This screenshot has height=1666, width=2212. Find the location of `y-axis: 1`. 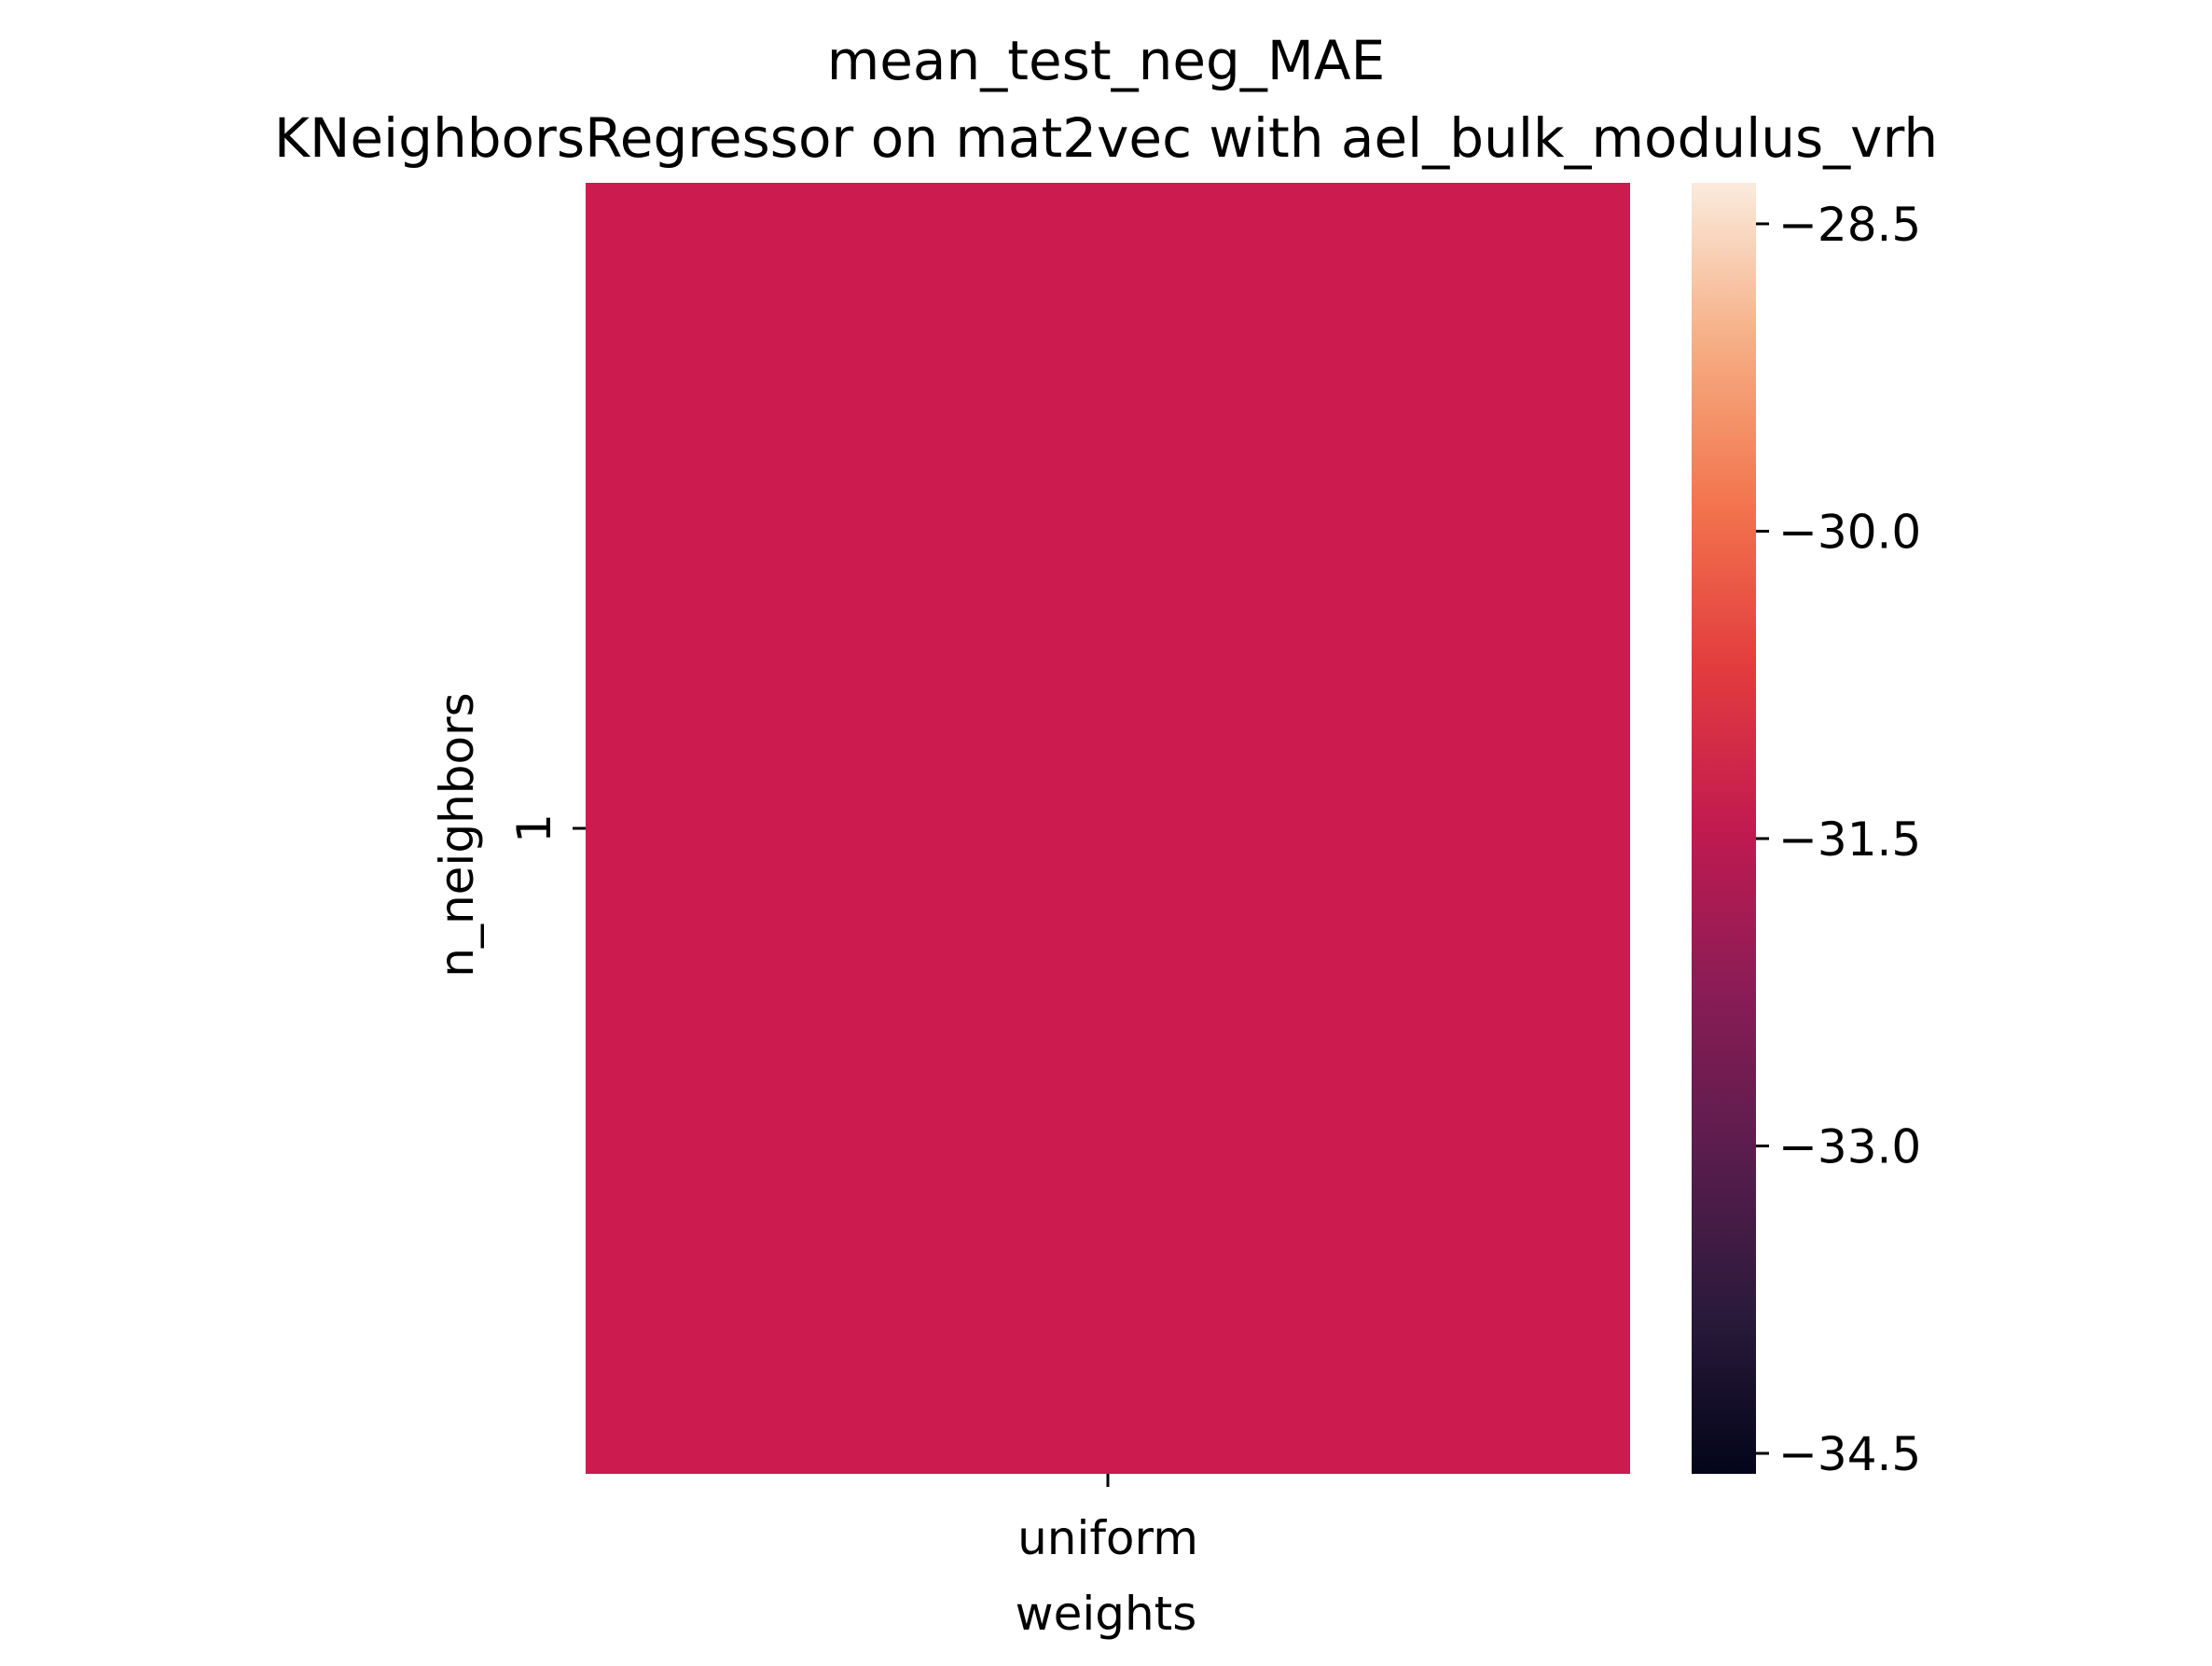

y-axis: 1 is located at coordinates (546, 828).